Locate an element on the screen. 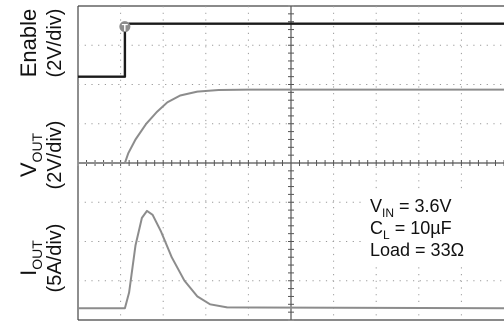 Image resolution: width=504 pixels, height=322 pixels. trigger-marker is located at coordinates (125, 27).